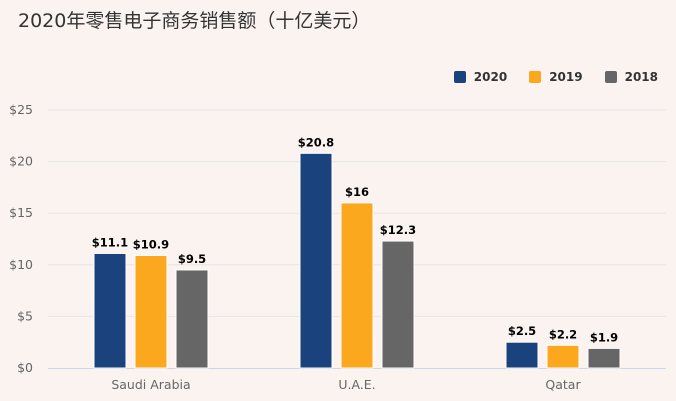 This screenshot has height=401, width=676. What do you see at coordinates (522, 355) in the screenshot?
I see `bar-2020-qatar` at bounding box center [522, 355].